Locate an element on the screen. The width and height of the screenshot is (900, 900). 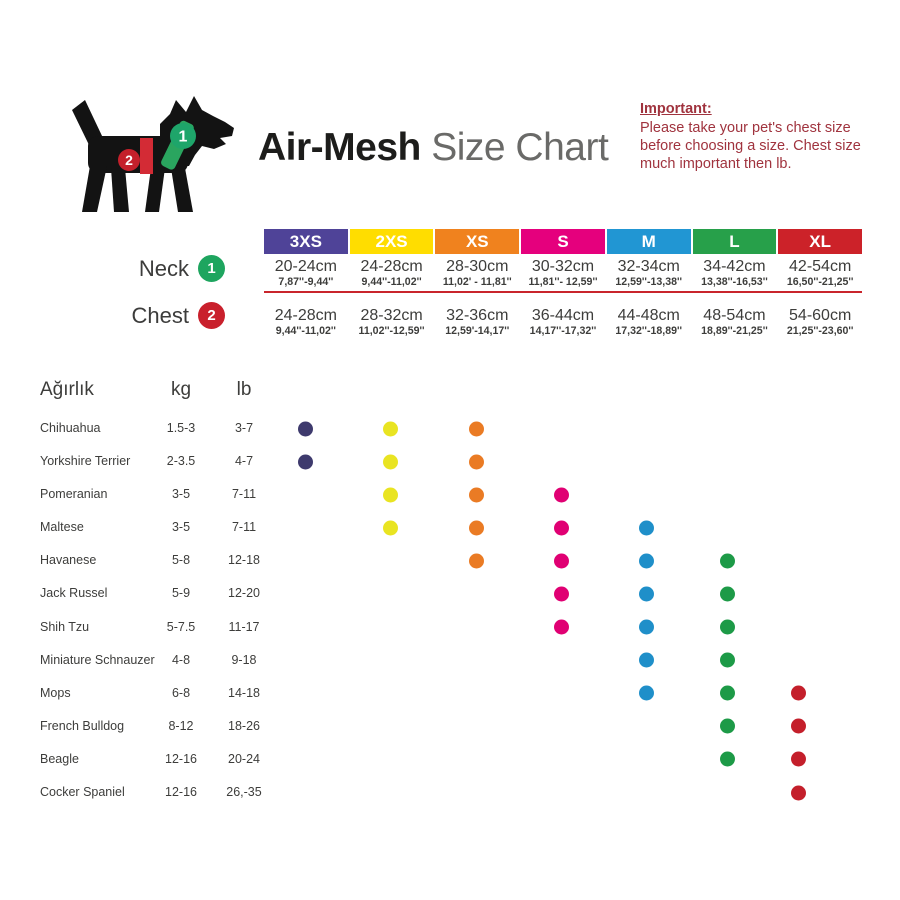
chest-cm: 28-32cm is located at coordinates (391, 315).